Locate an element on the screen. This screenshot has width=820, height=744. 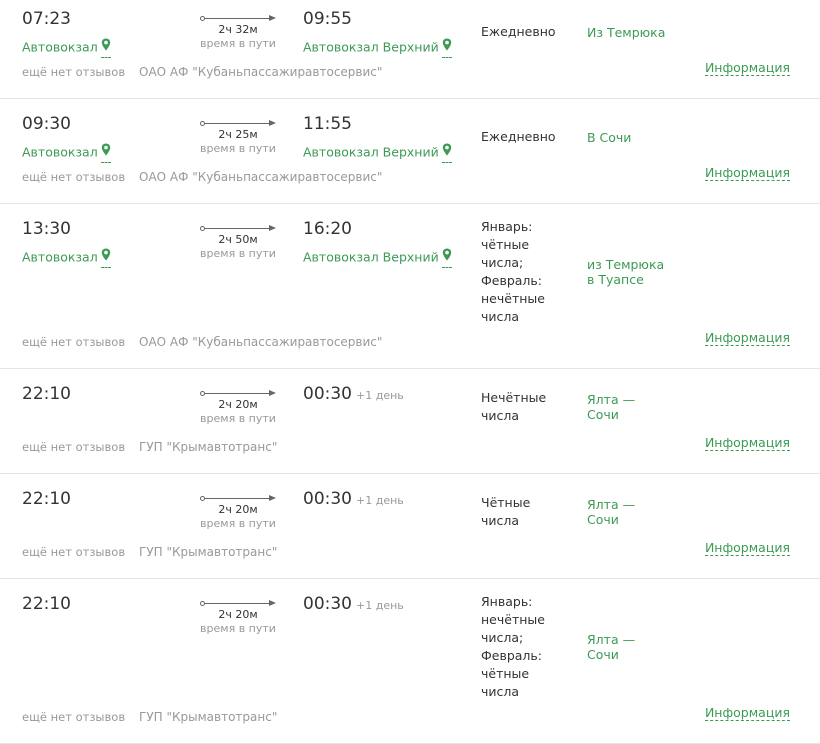
route-line: Из Темрюка is located at coordinates (626, 32).